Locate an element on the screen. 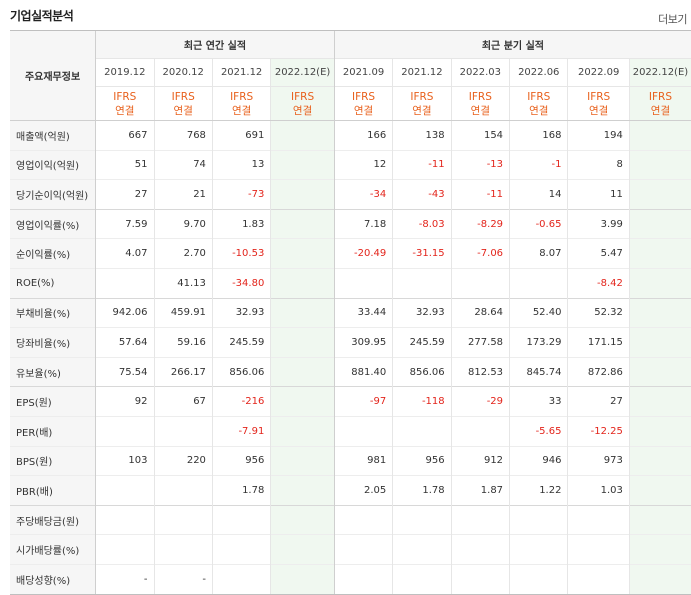 The width and height of the screenshot is (691, 595). table-cell: -1 is located at coordinates (538, 164).